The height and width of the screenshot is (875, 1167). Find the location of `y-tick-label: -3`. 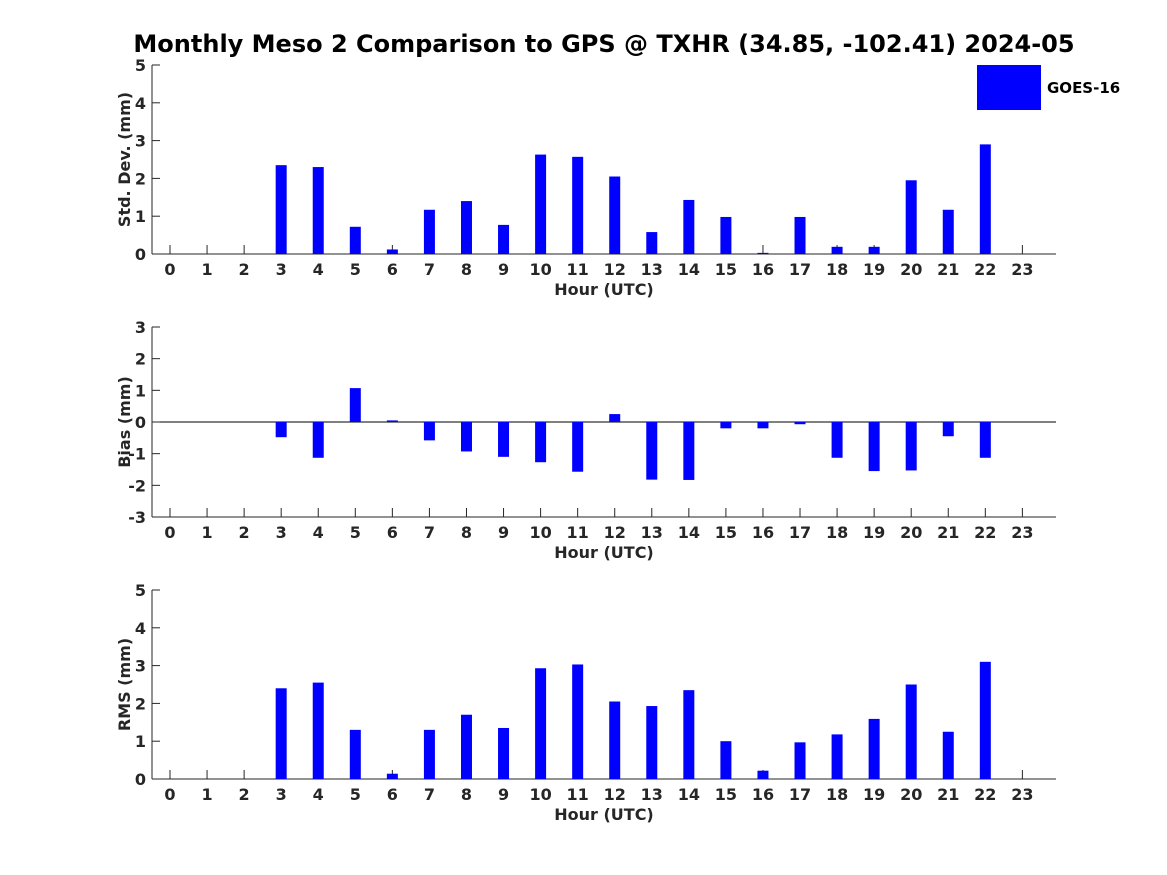

y-tick-label: -3 is located at coordinates (137, 517).